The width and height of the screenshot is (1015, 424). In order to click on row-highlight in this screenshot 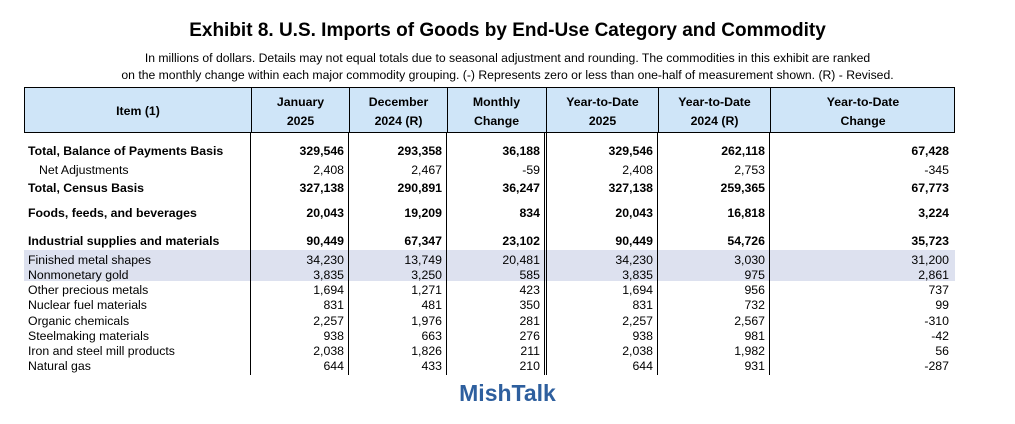, I will do `click(489, 265)`.